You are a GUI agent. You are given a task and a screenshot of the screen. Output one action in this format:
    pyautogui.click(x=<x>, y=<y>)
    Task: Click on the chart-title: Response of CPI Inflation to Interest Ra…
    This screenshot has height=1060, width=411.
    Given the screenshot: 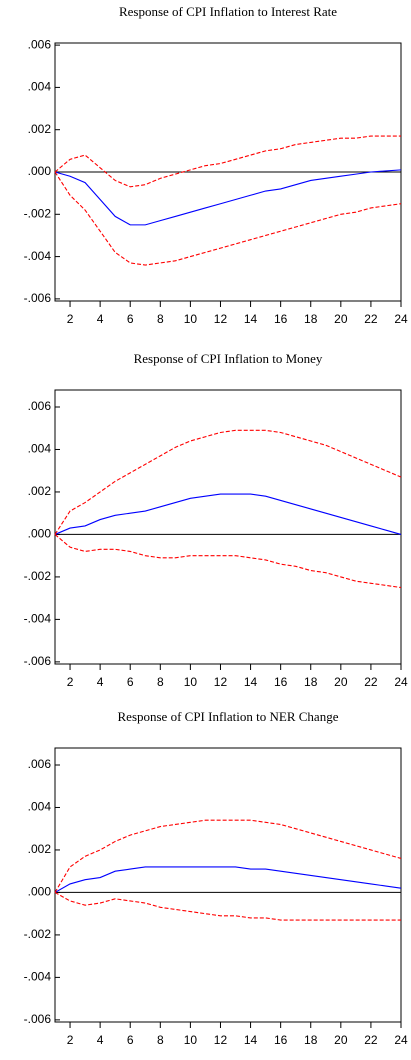 What is the action you would take?
    pyautogui.click(x=228, y=11)
    